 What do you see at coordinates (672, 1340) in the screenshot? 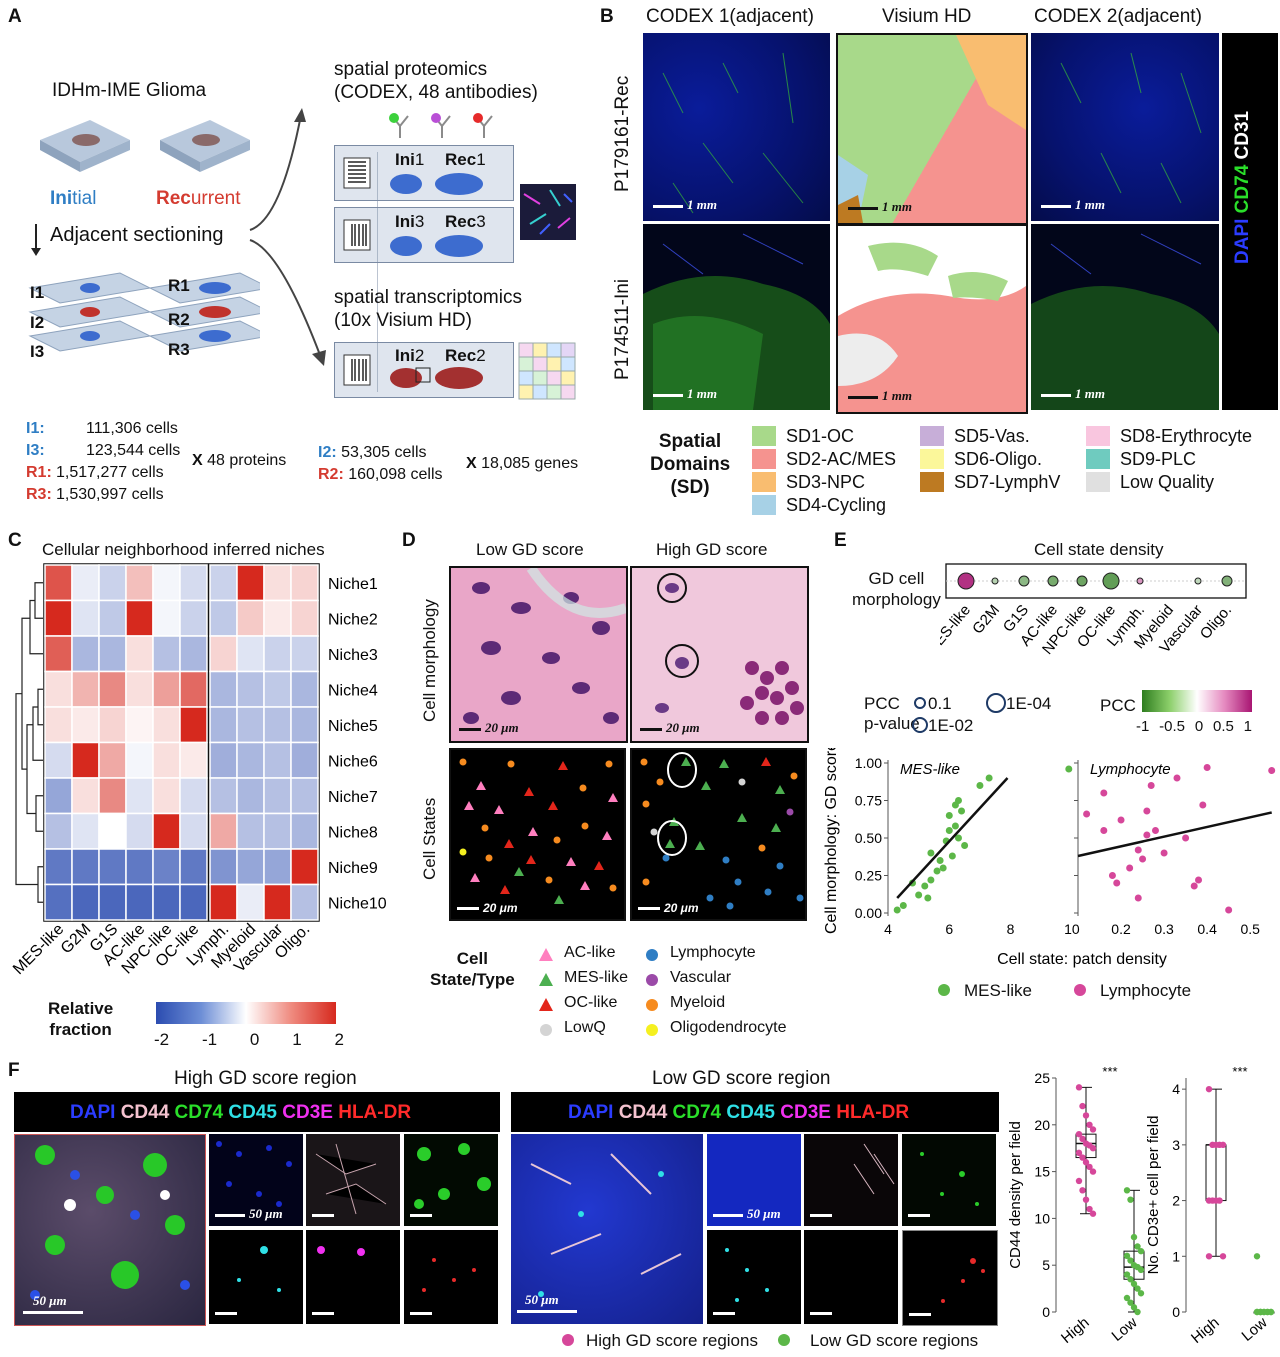
I see `legend-high-region: High GD score regions` at bounding box center [672, 1340].